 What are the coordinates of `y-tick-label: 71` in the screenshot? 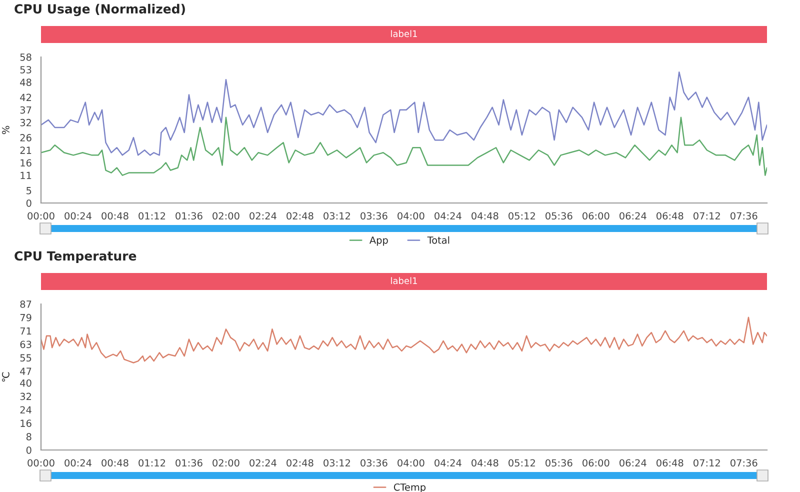 It's located at (26, 331).